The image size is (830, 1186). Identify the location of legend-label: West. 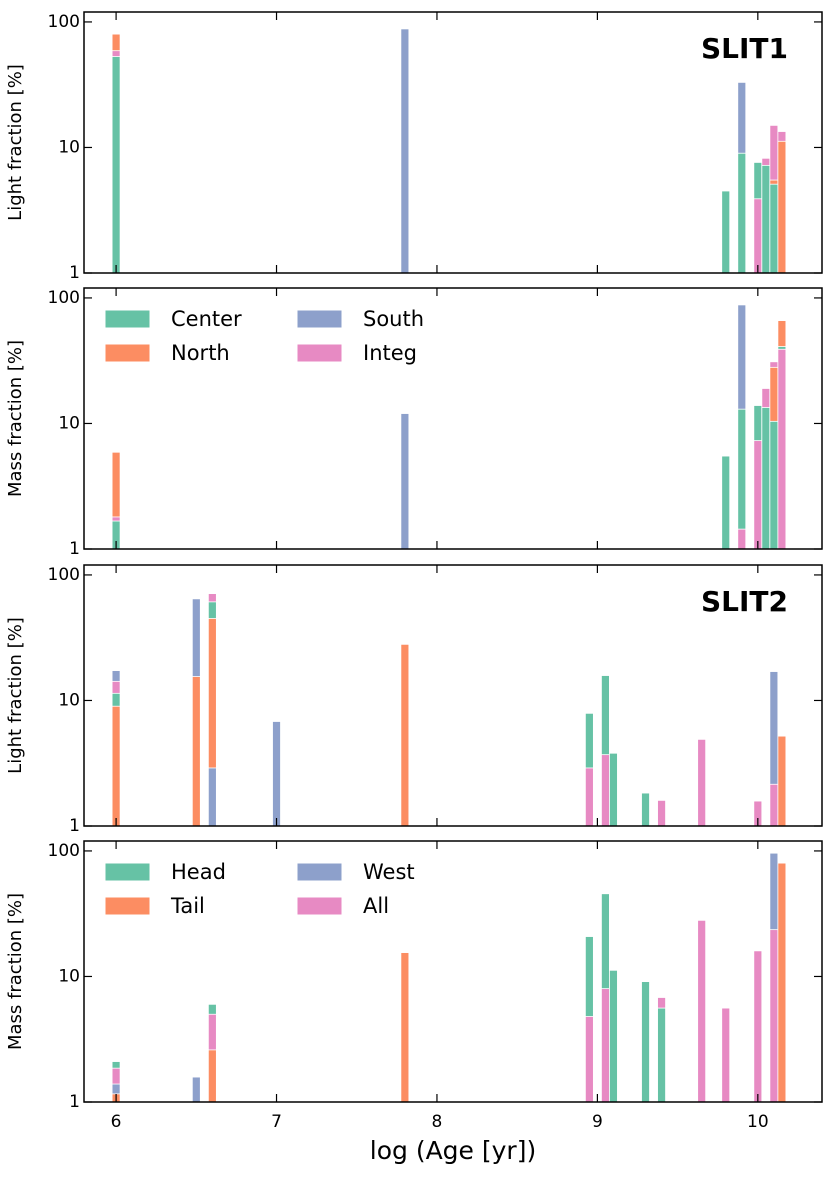
(389, 872).